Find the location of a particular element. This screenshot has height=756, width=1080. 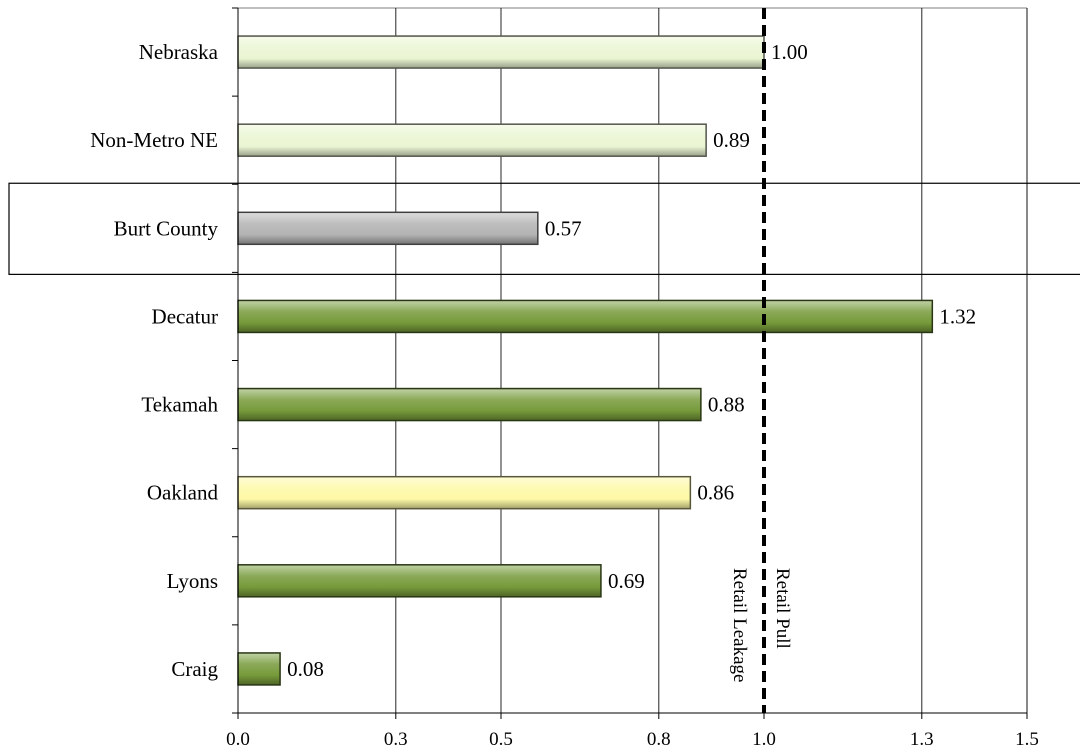

x-tick-label: 1.5 is located at coordinates (1027, 739).